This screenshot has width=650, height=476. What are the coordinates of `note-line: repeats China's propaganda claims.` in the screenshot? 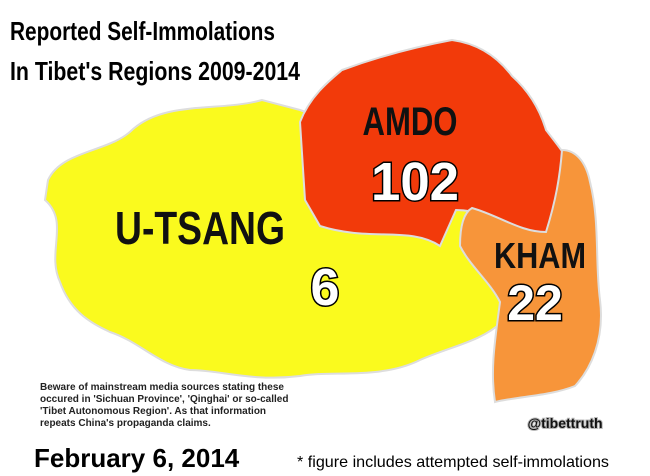 It's located at (125, 423).